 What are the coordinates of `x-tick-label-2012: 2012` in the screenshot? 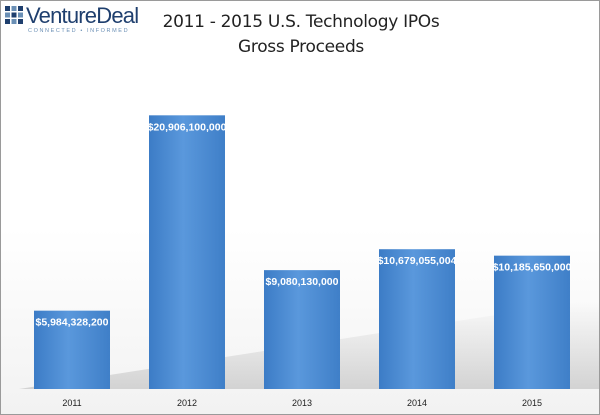 It's located at (187, 403).